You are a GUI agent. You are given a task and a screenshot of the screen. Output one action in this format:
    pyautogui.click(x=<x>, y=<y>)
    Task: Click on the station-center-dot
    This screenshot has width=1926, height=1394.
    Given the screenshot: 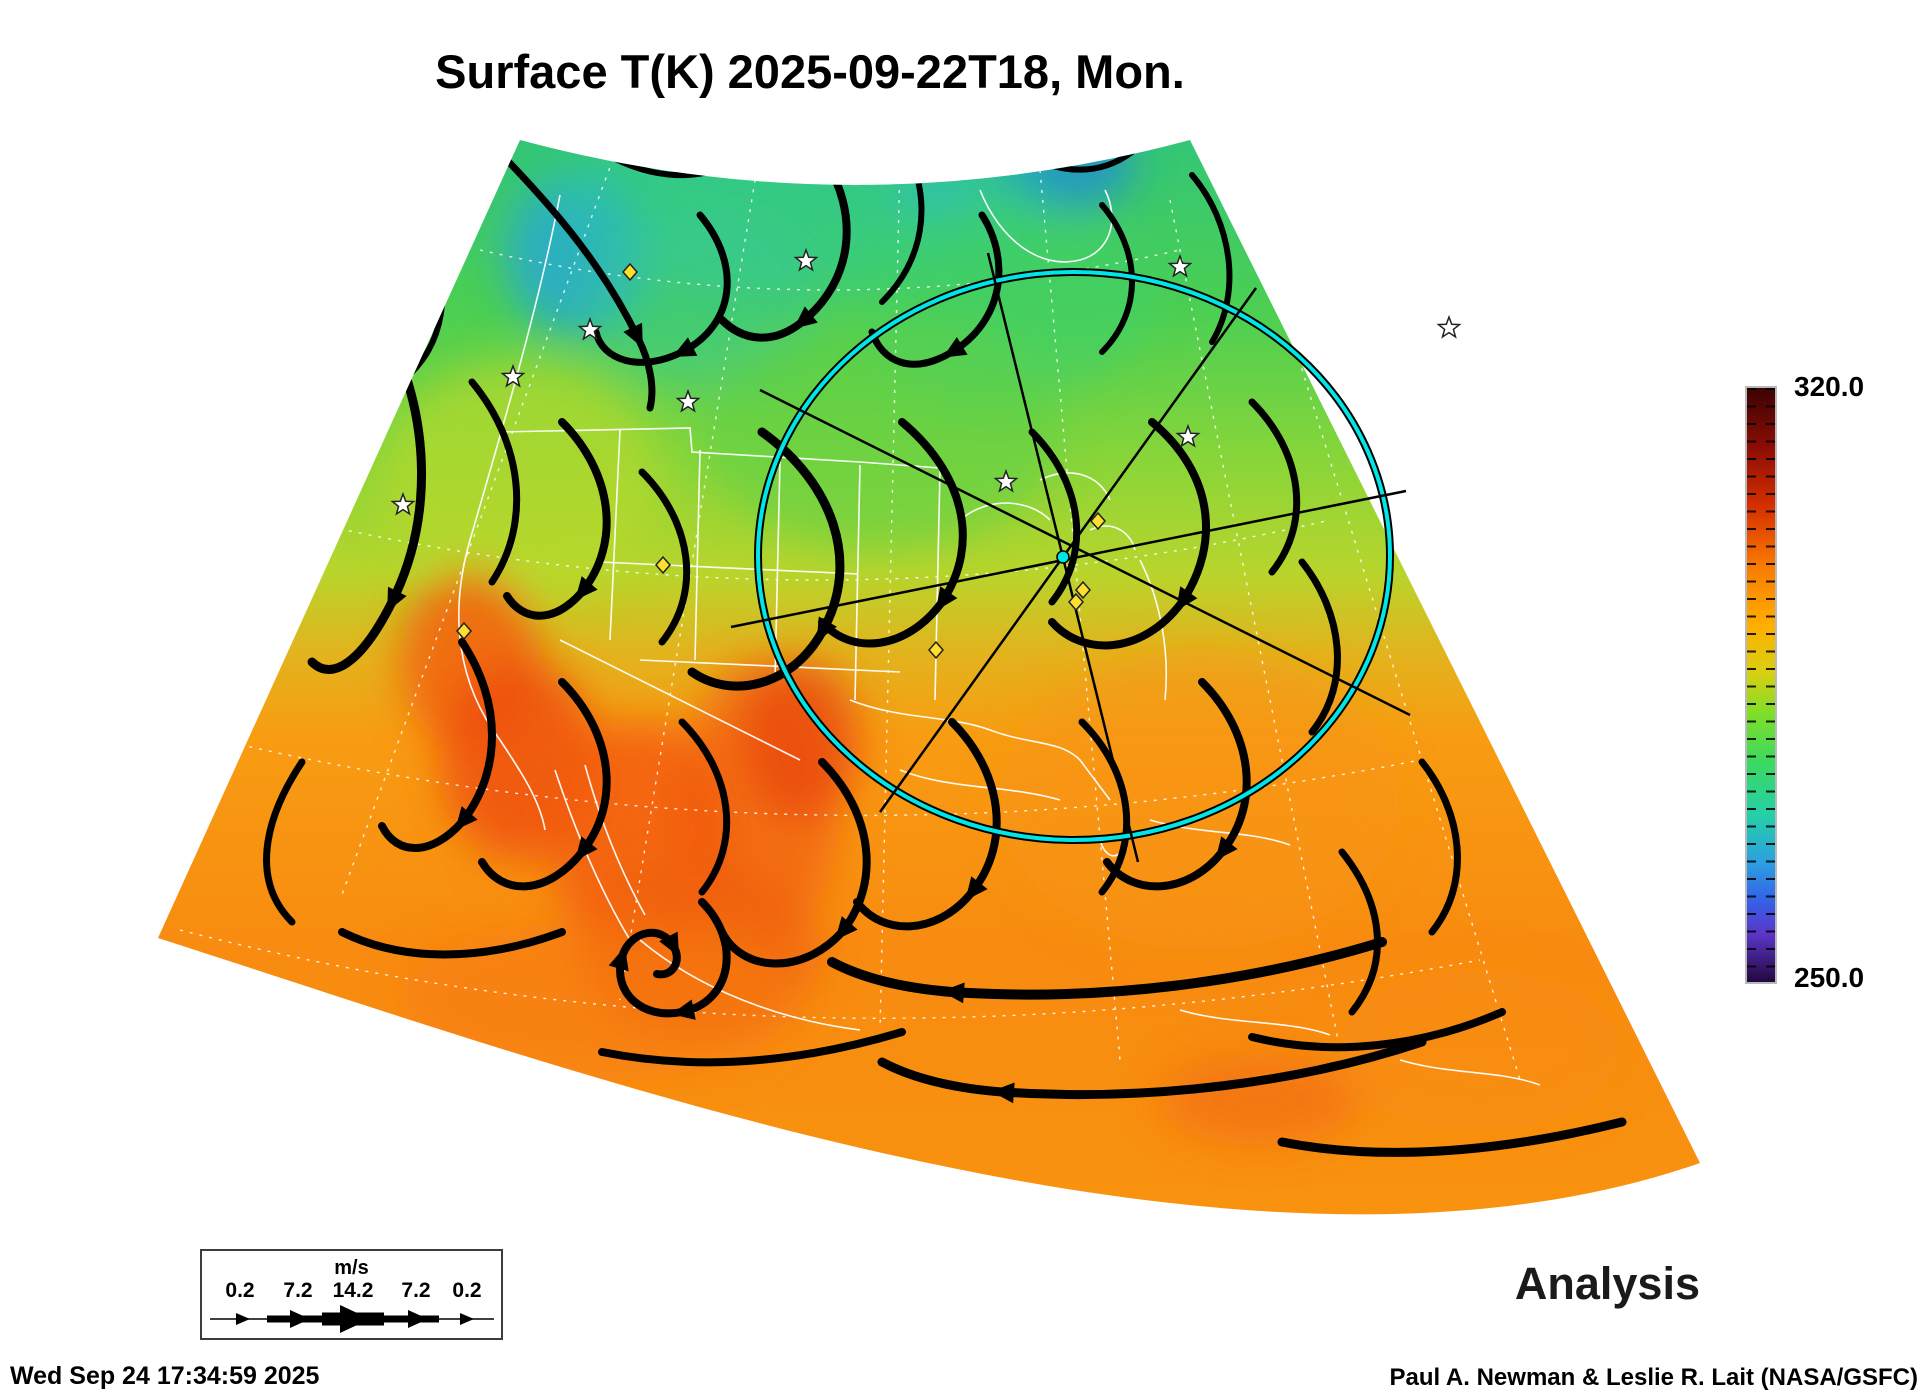 What is the action you would take?
    pyautogui.click(x=1063, y=557)
    